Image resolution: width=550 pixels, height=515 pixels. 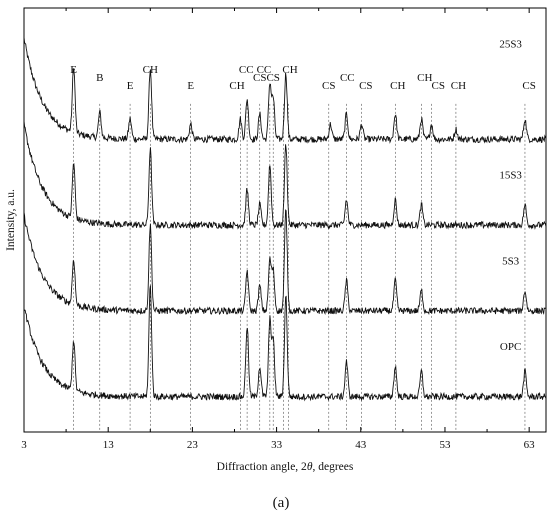 I want to click on x-tick-label-53: 53, so click(x=445, y=445).